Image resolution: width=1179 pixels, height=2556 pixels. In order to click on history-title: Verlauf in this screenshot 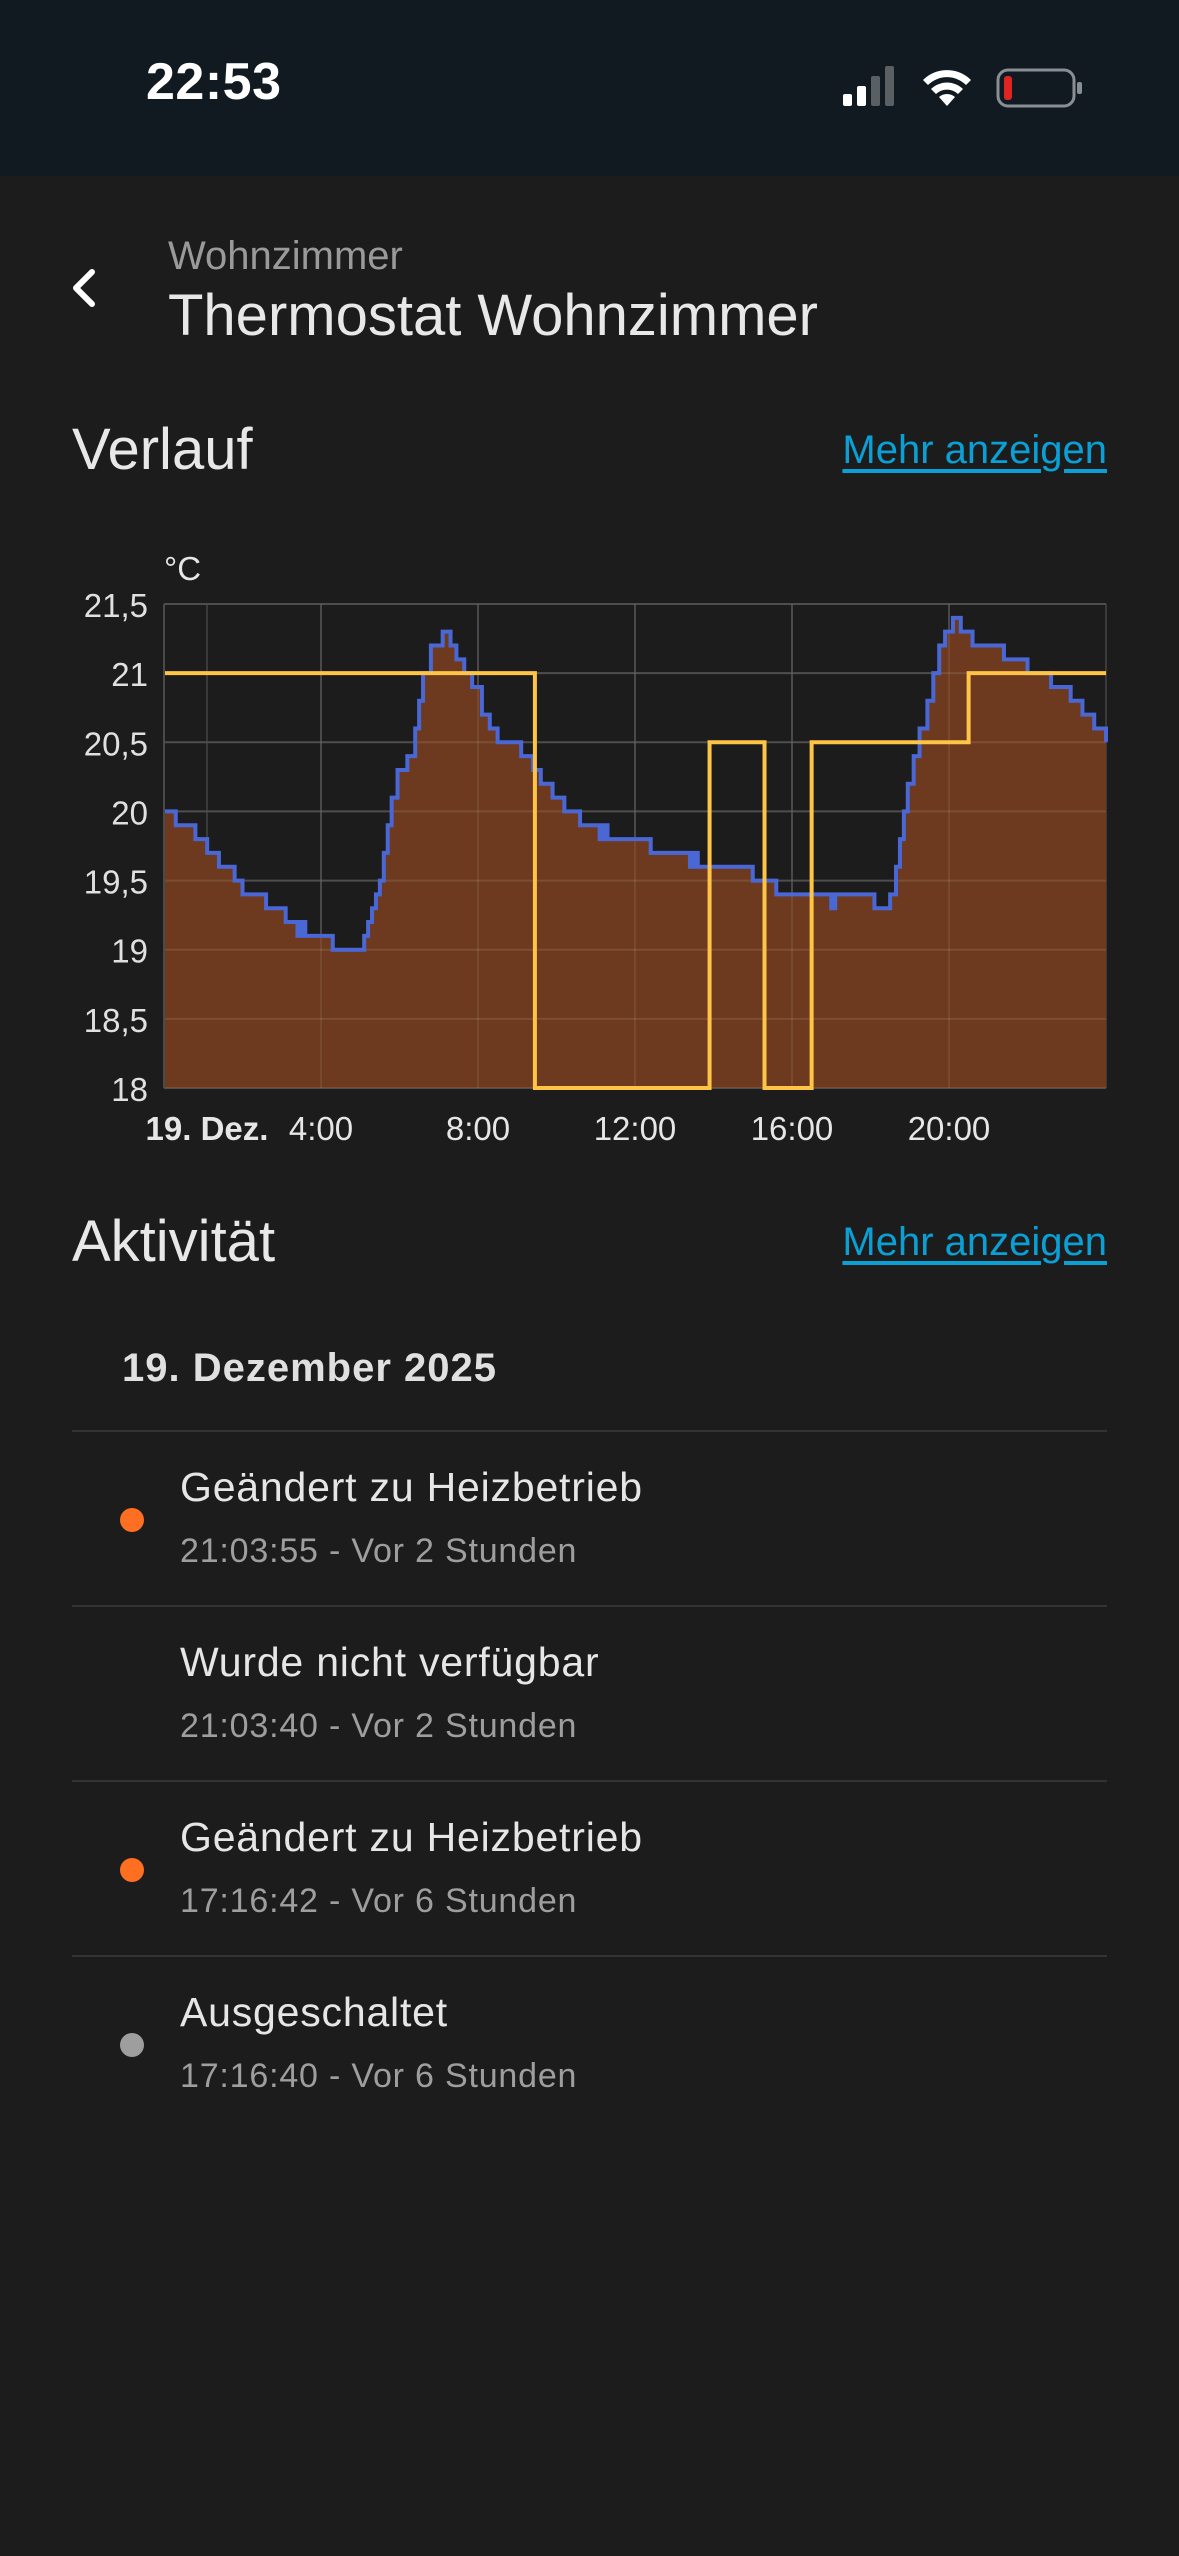, I will do `click(162, 449)`.